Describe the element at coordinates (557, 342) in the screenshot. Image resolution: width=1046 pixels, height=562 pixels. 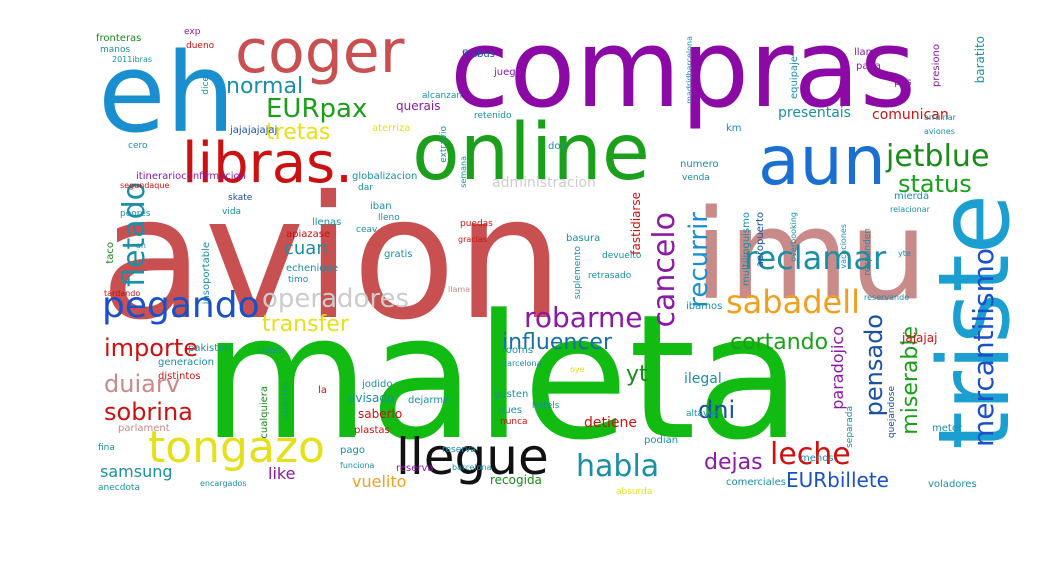
I see `word-influencer: influencer` at that location.